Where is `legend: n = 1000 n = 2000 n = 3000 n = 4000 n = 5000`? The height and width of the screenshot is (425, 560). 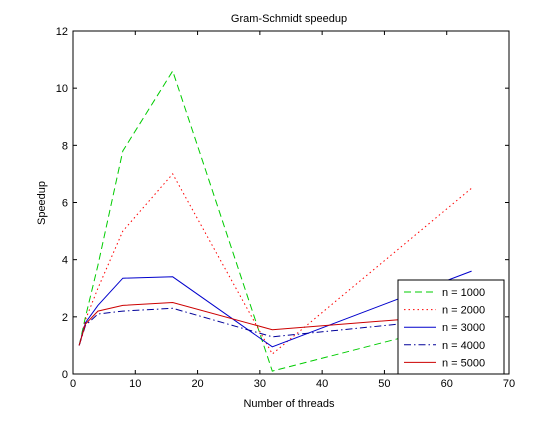
legend: n = 1000 n = 2000 n = 3000 n = 4000 n = 5000 is located at coordinates (451, 327).